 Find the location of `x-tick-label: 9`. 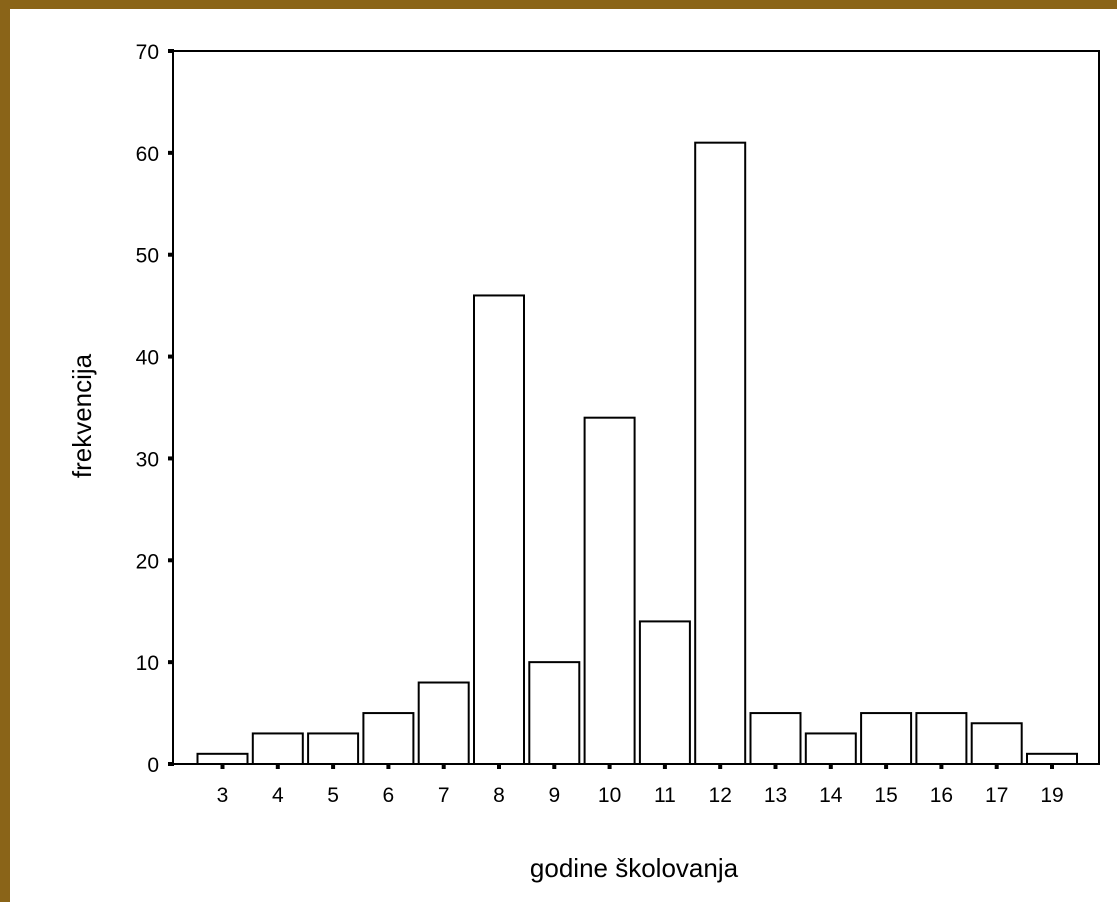

x-tick-label: 9 is located at coordinates (554, 795).